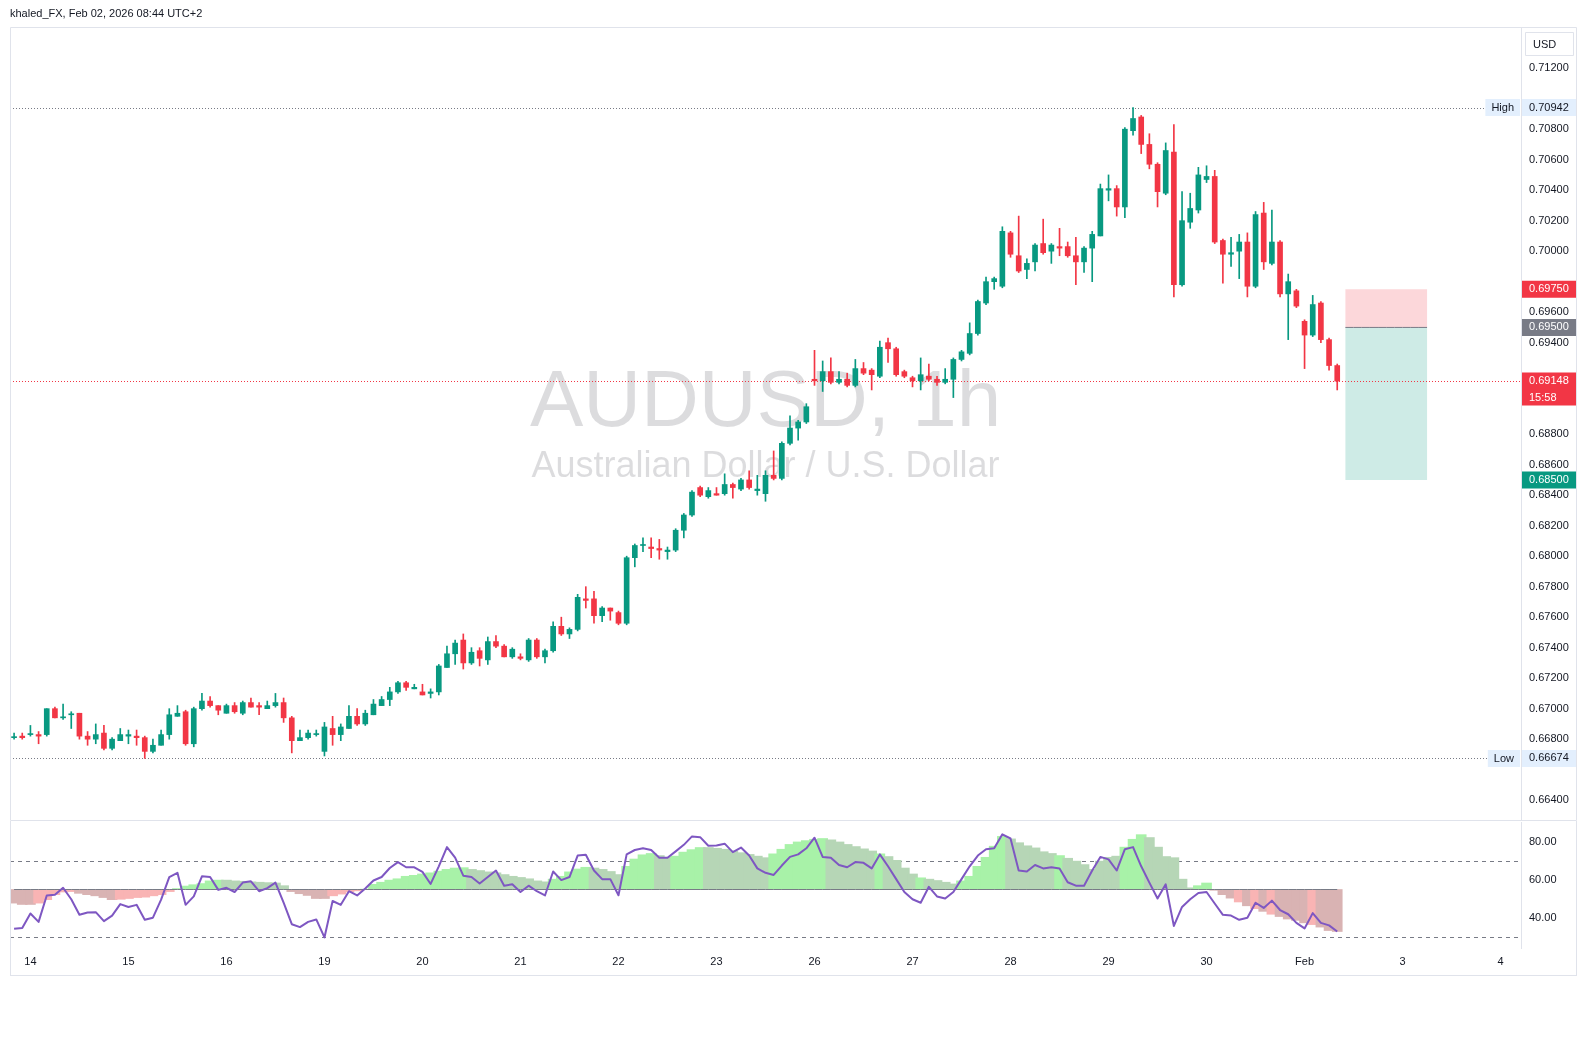 This screenshot has height=1037, width=1588. I want to click on y-tick-label: 0.70000, so click(1549, 250).